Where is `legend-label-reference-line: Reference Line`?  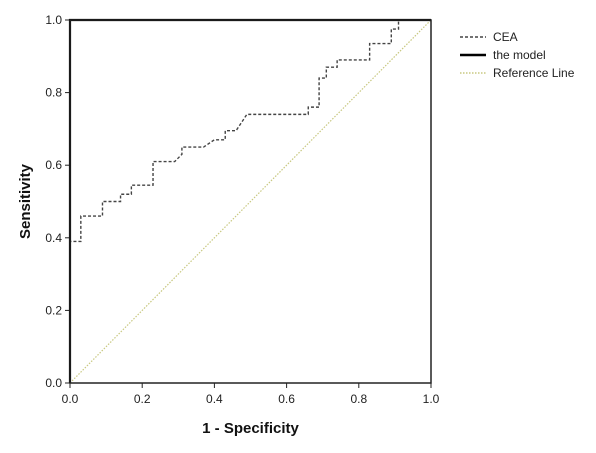 legend-label-reference-line: Reference Line is located at coordinates (534, 73).